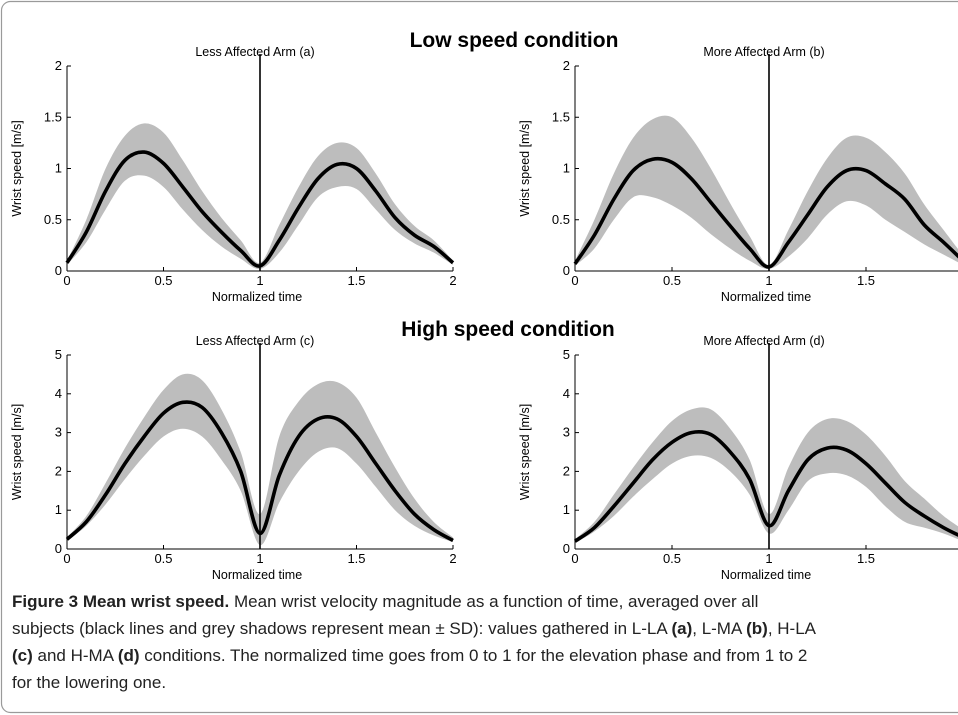 This screenshot has height=715, width=958. Describe the element at coordinates (757, 628) in the screenshot. I see `caption-ref: (b)` at that location.